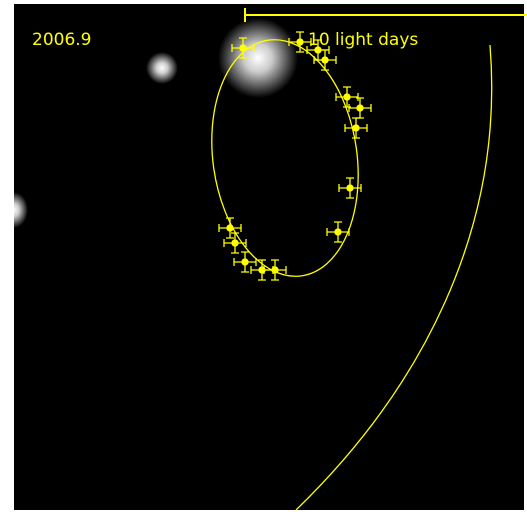 The width and height of the screenshot is (527, 514). Describe the element at coordinates (61, 40) in the screenshot. I see `epoch-label: 2006.9` at that location.